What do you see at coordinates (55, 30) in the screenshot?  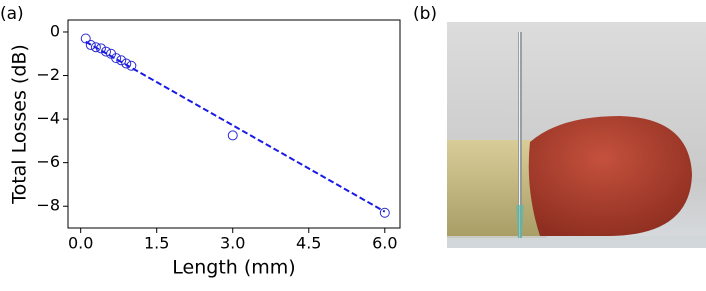 I see `y-tick-label: 0` at bounding box center [55, 30].